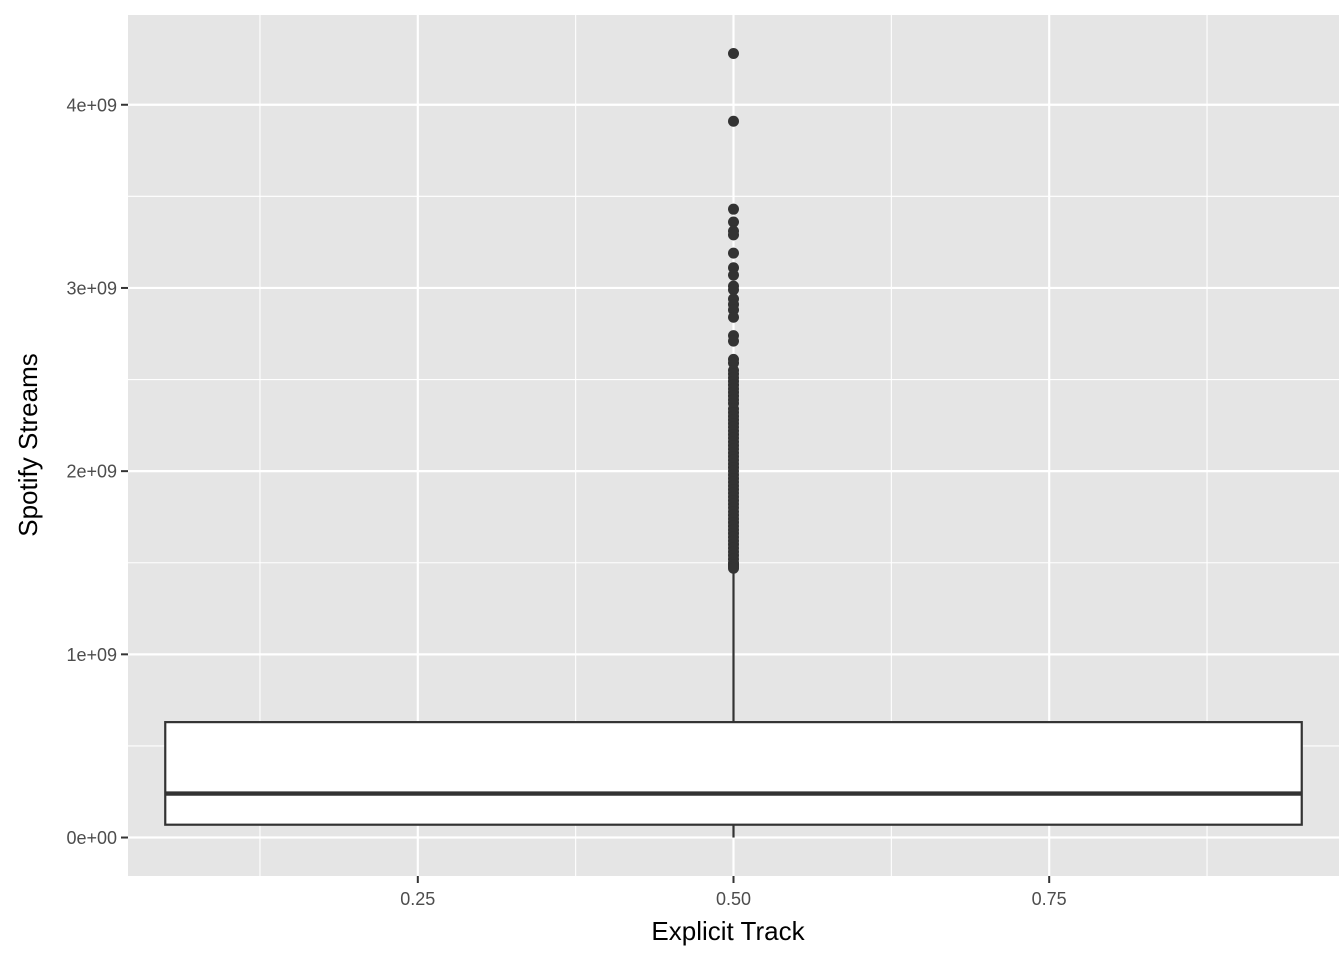 The height and width of the screenshot is (960, 1344). I want to click on y-tick-label: 3e+09, so click(91, 288).